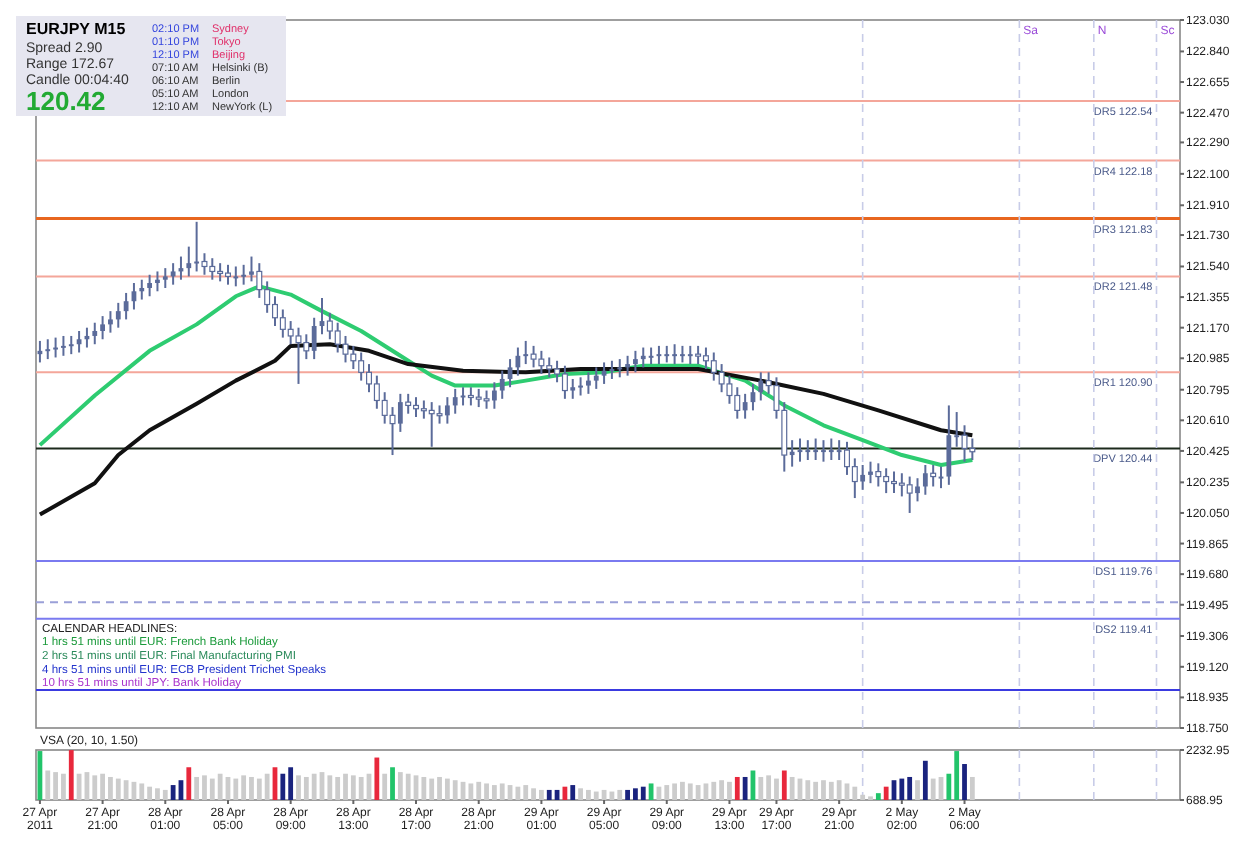  Describe the element at coordinates (76, 29) in the screenshot. I see `chart-title: EURJPY M15` at that location.